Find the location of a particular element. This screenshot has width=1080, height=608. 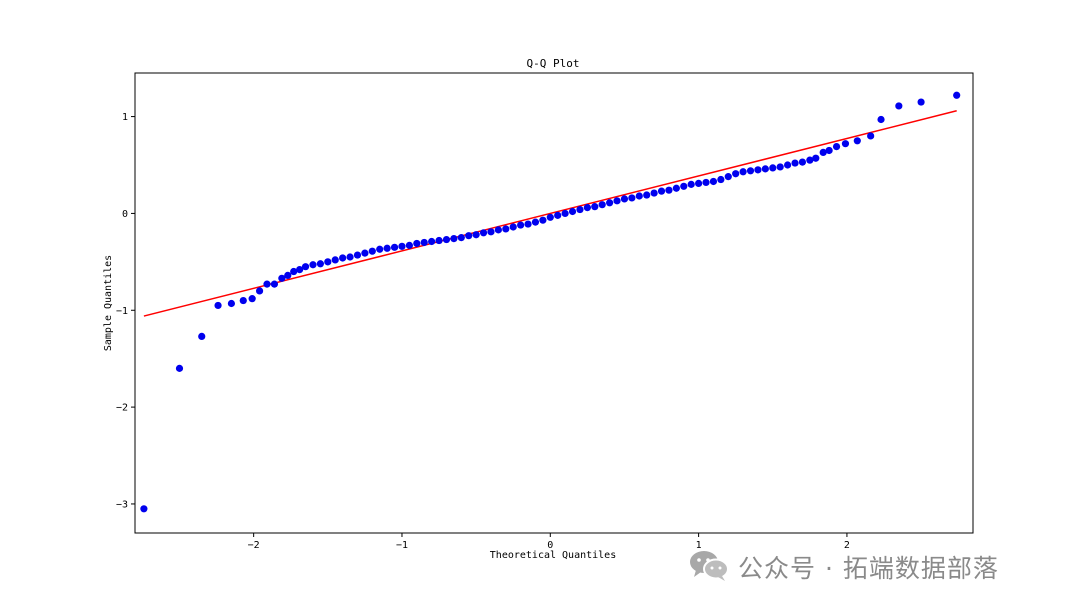

x-tick-label: 1 is located at coordinates (699, 545).